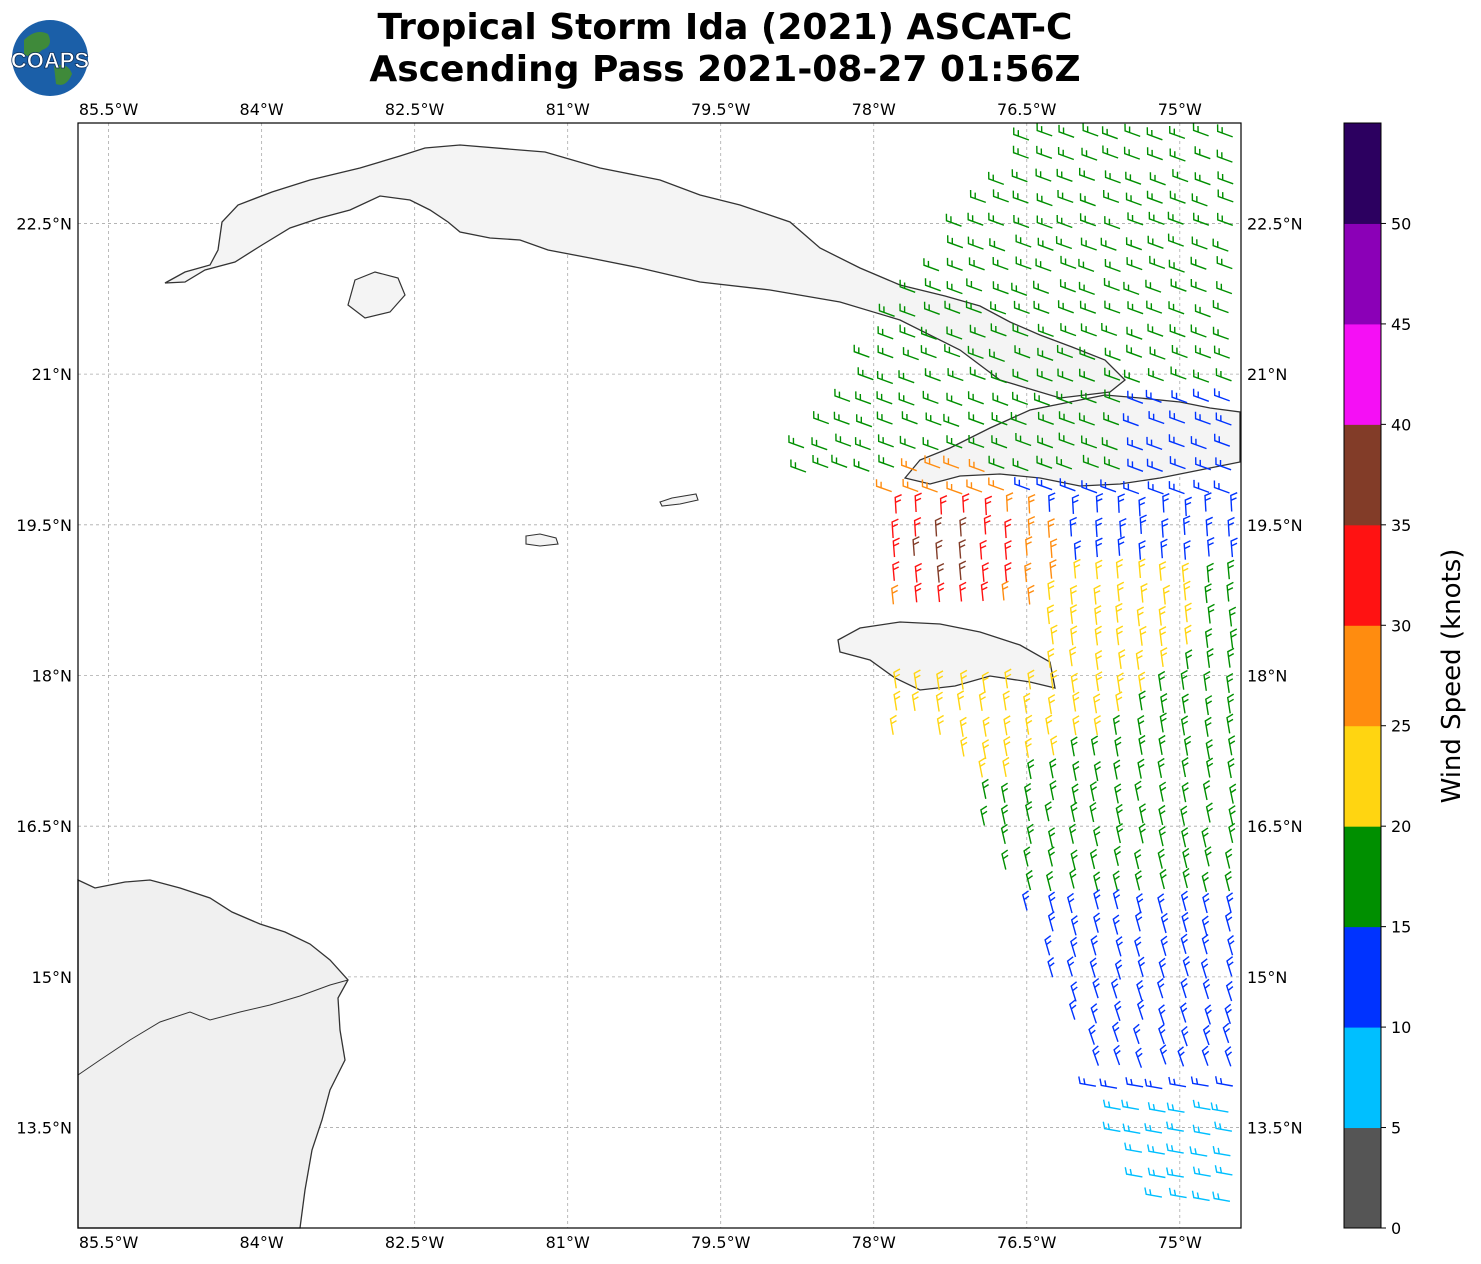  I want to click on lon-tick-label-top: 75°W, so click(1180, 109).